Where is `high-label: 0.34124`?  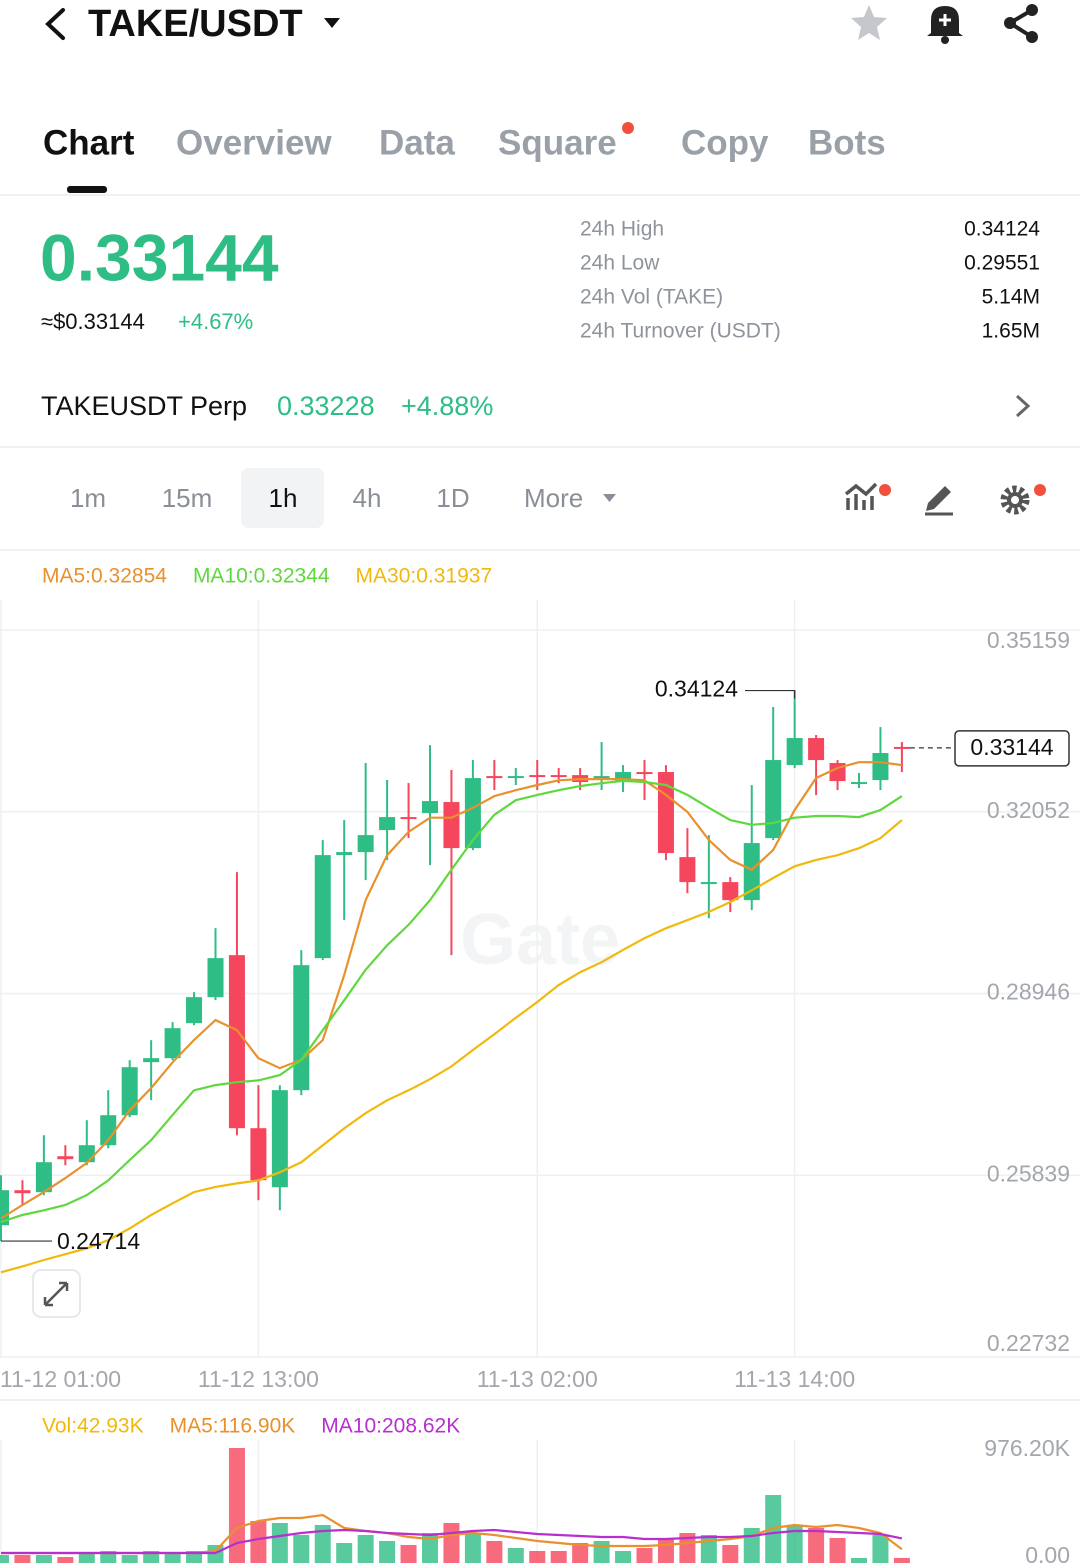 high-label: 0.34124 is located at coordinates (696, 689).